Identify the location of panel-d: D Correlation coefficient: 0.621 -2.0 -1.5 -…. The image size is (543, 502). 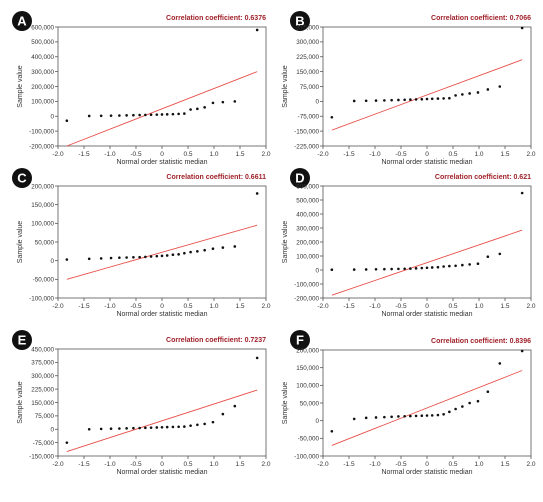
(409, 243).